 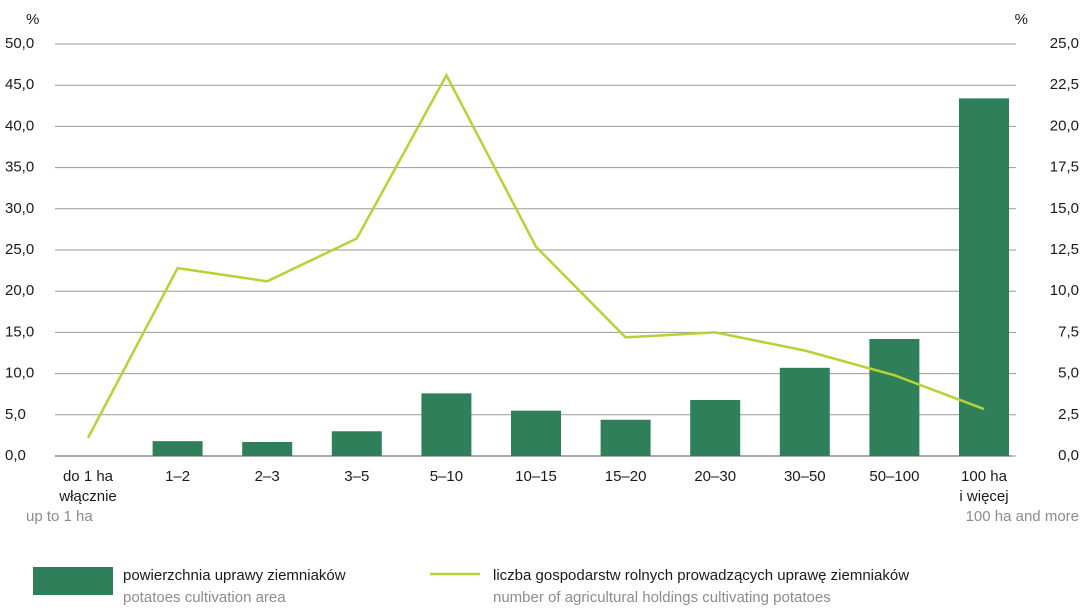 I want to click on y-tick-label: 0,0, so click(x=15, y=455).